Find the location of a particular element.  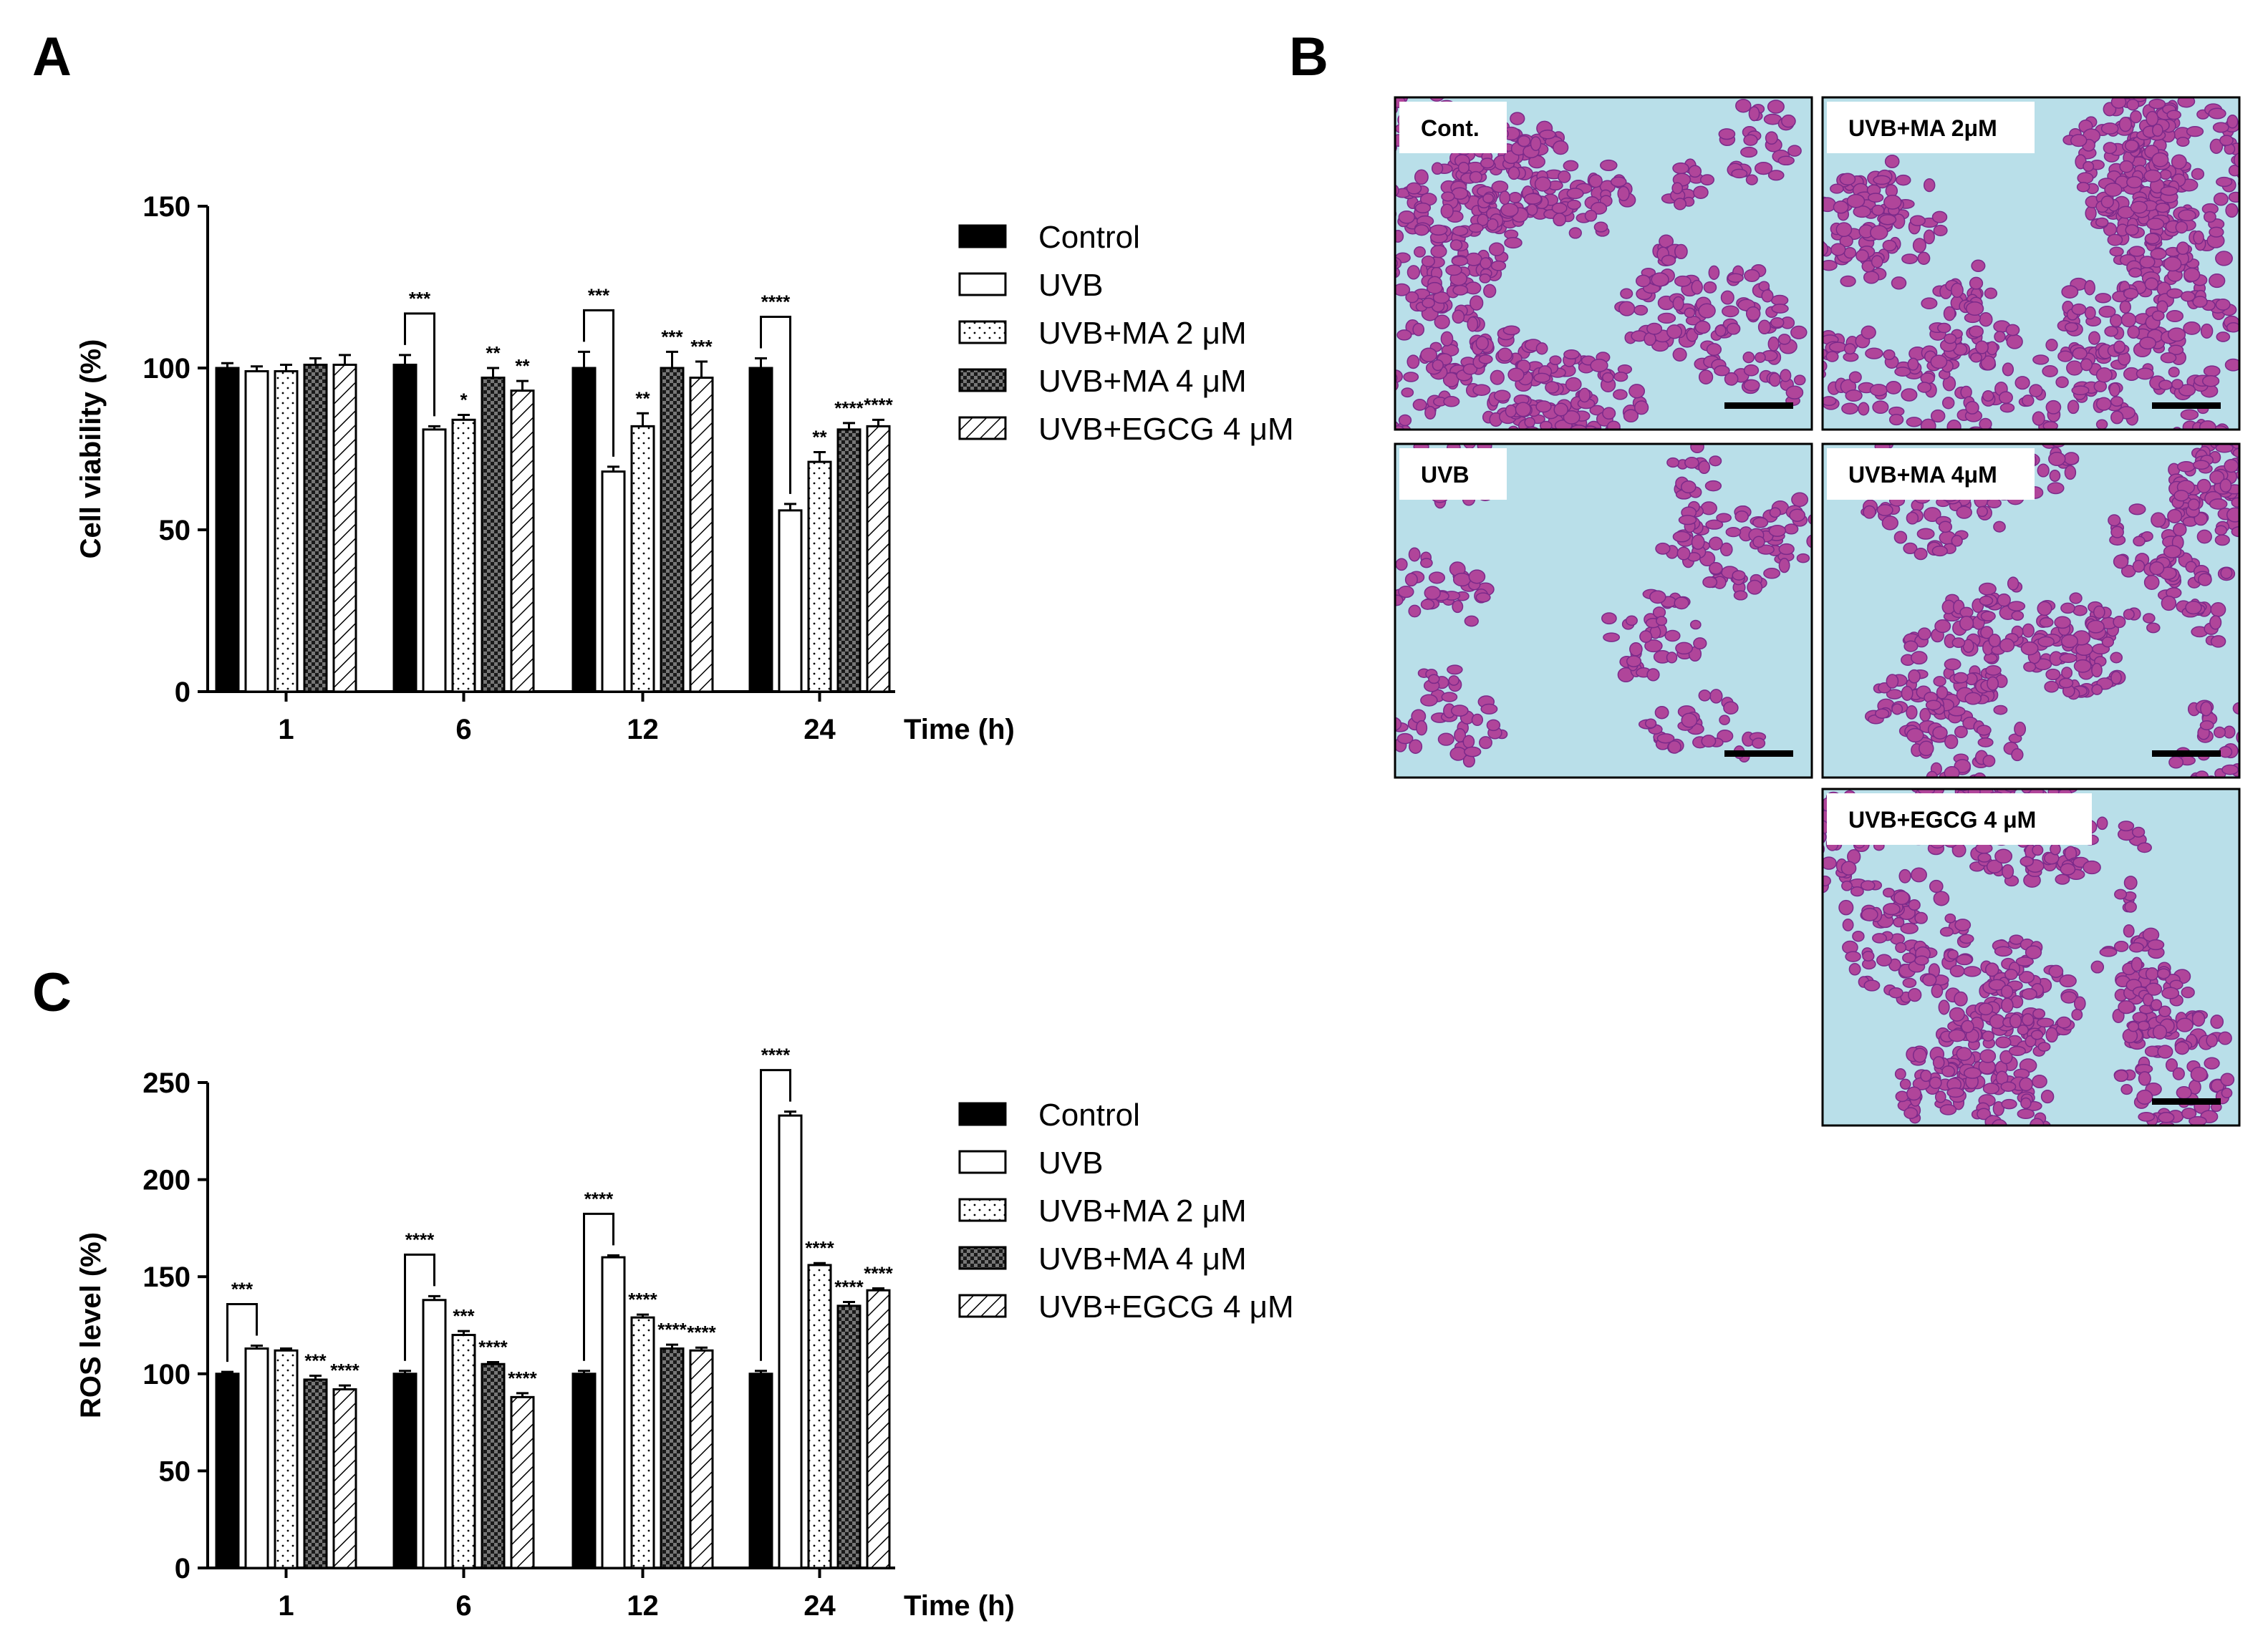

y-tick-label: 0 is located at coordinates (182, 1569).